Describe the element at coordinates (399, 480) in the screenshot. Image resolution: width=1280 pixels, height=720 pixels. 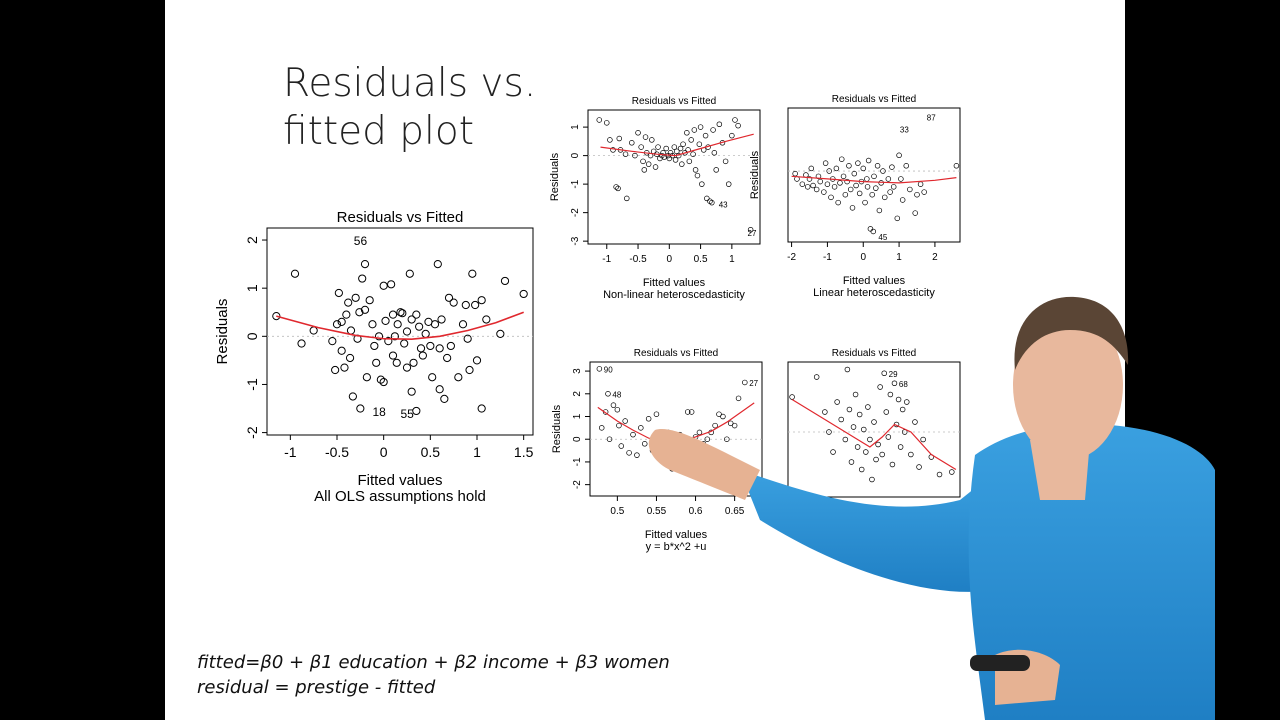
I see `x-axis-label: Fitted values` at that location.